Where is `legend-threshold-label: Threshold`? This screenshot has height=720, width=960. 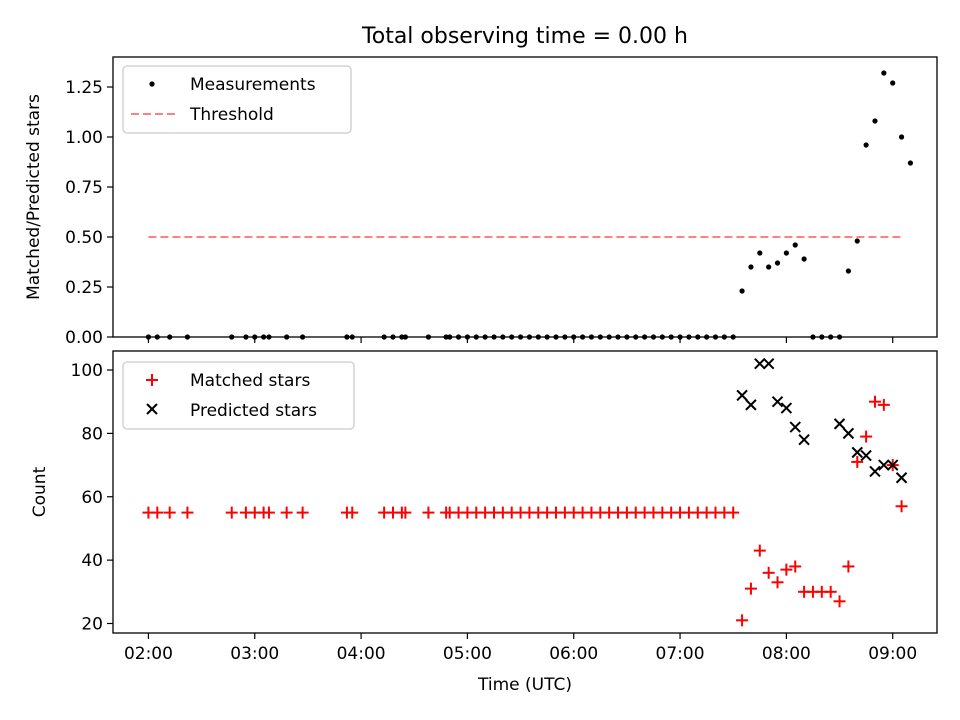 legend-threshold-label: Threshold is located at coordinates (231, 115).